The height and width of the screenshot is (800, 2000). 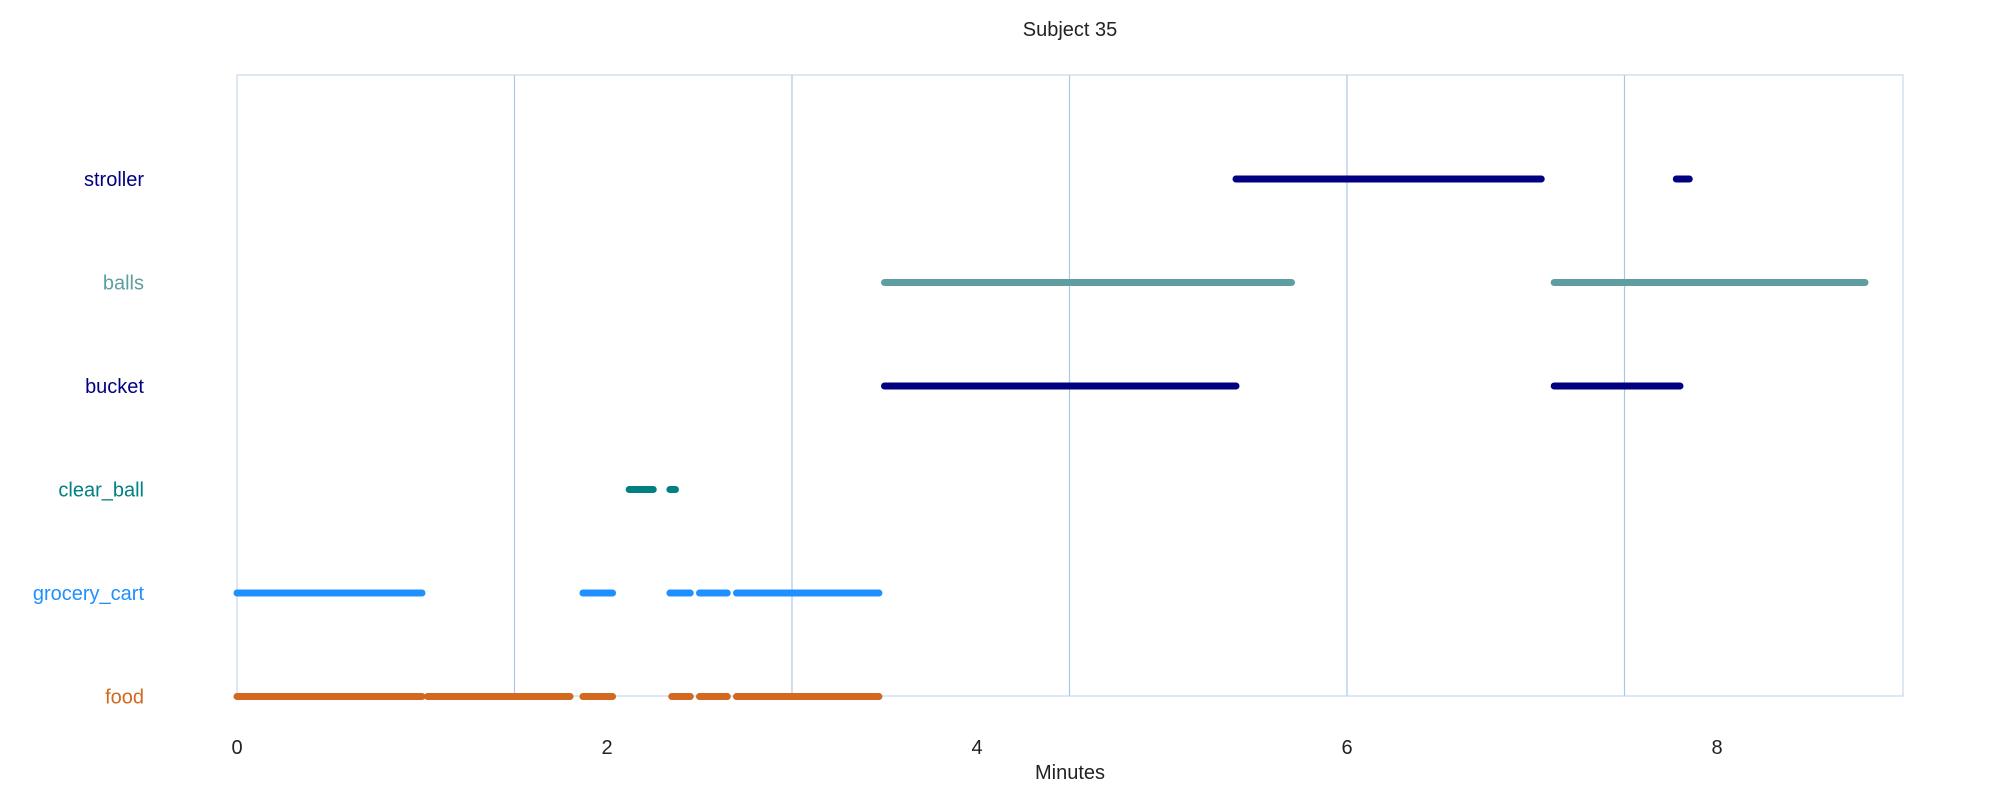 What do you see at coordinates (124, 698) in the screenshot?
I see `category-label: food` at bounding box center [124, 698].